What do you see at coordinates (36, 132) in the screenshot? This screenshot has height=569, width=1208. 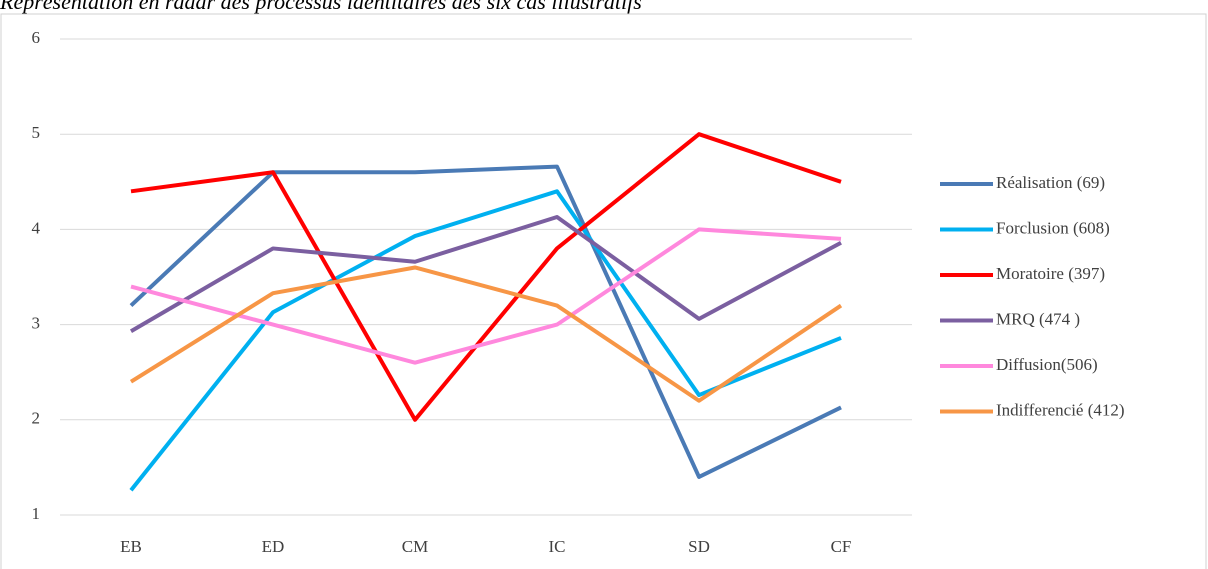 I see `y-tick-label: 5` at bounding box center [36, 132].